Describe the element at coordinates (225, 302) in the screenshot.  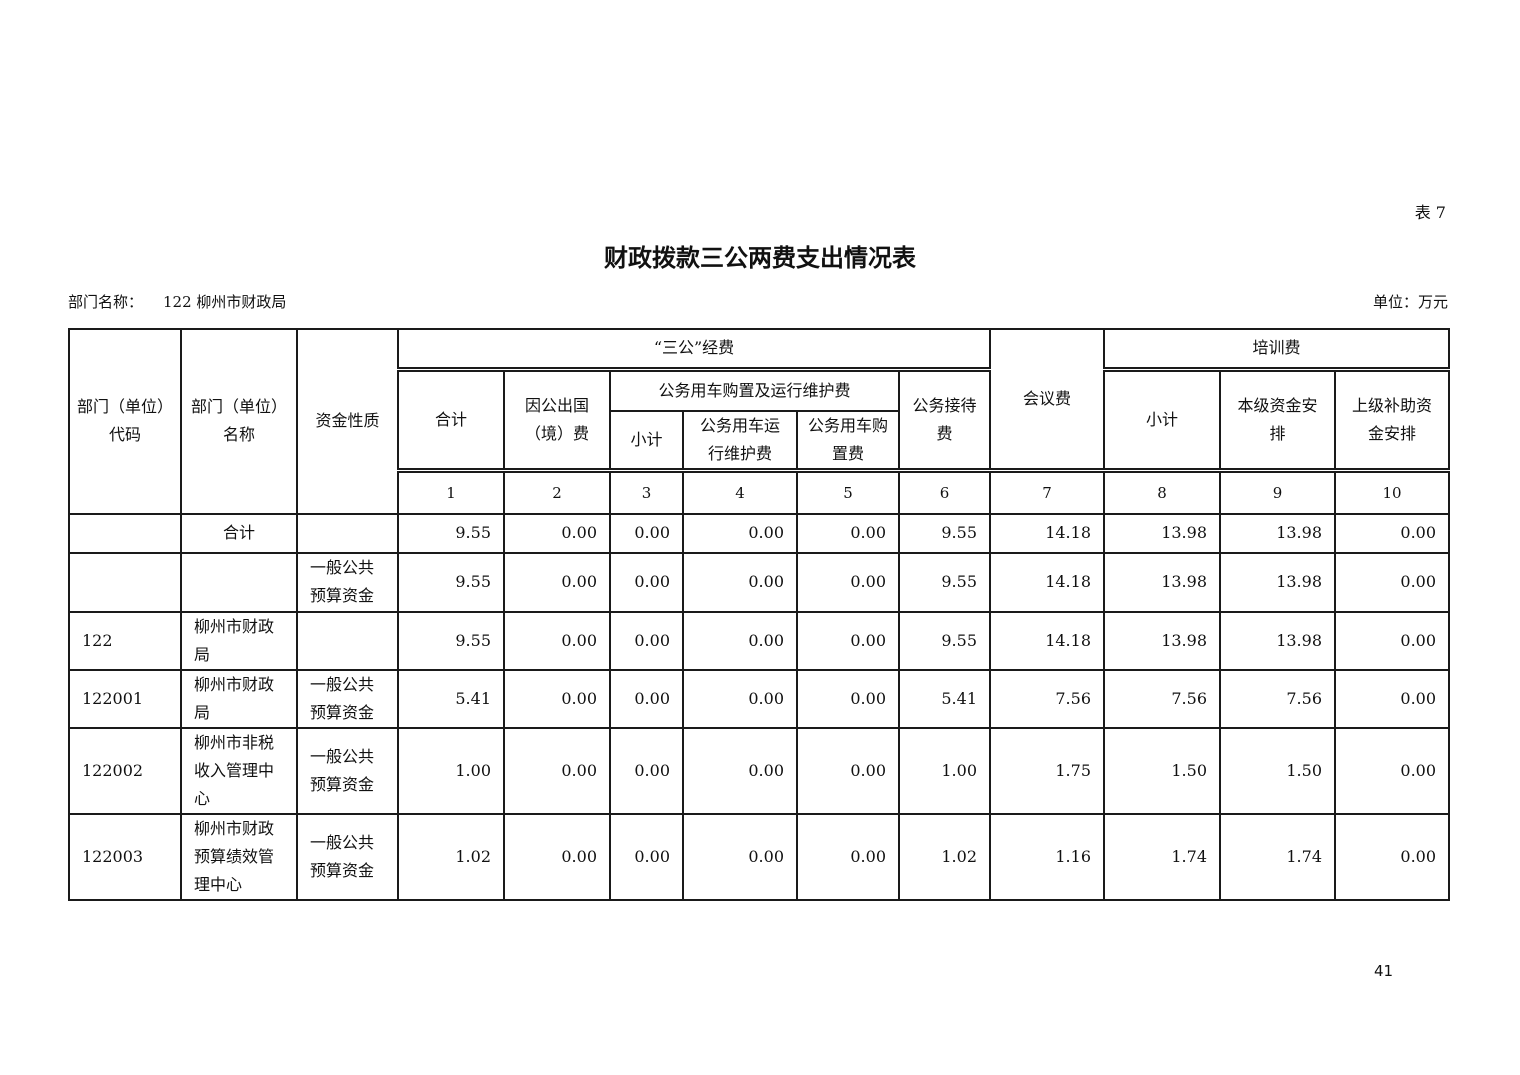
I see `department-value: 122 柳州市财政局` at that location.